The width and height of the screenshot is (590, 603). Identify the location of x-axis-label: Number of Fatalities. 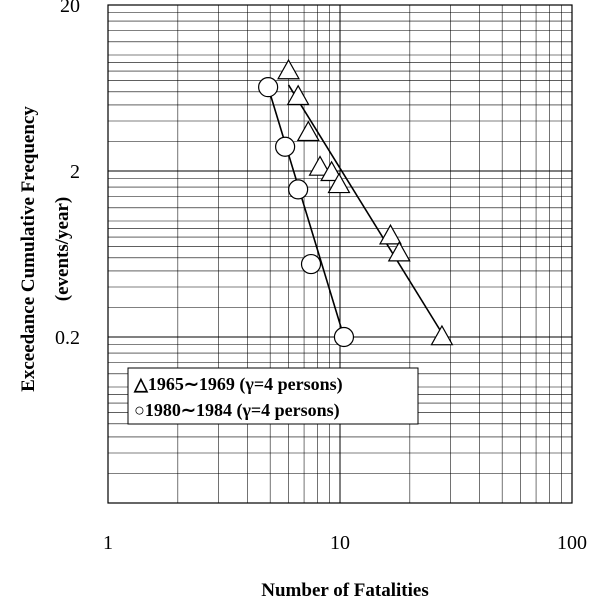
(344, 590).